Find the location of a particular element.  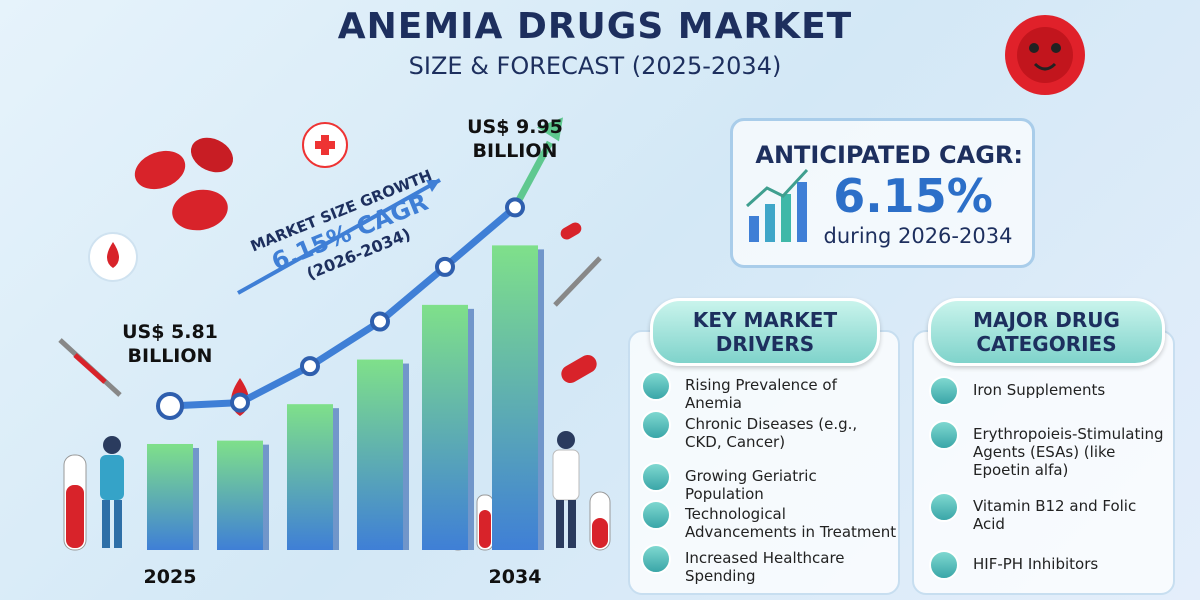

title: ANEMIA DRUGS MARKET is located at coordinates (595, 26).